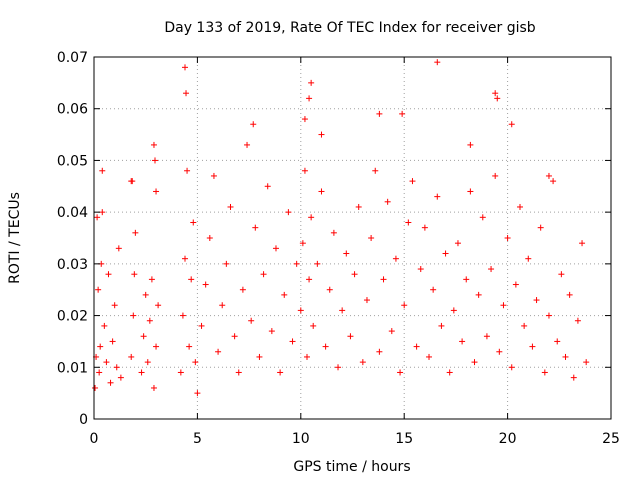  What do you see at coordinates (72, 265) in the screenshot?
I see `y-tick-label: 0.03` at bounding box center [72, 265].